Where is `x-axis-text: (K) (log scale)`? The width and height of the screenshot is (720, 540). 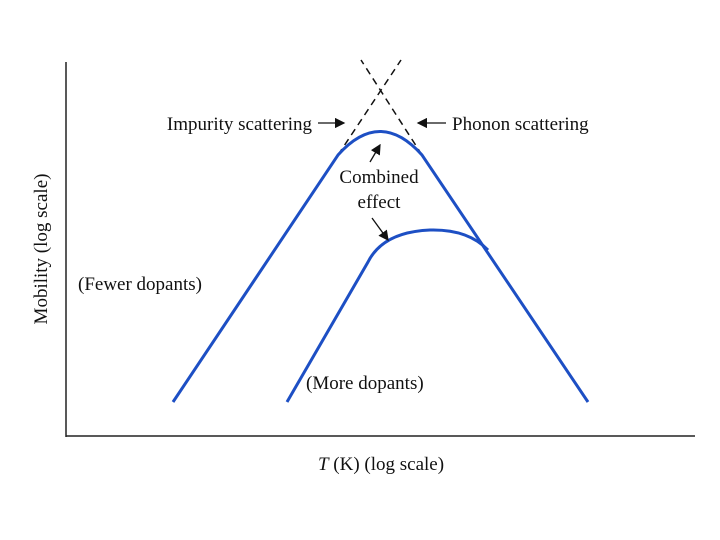
x-axis-text: (K) (log scale) is located at coordinates (388, 464).